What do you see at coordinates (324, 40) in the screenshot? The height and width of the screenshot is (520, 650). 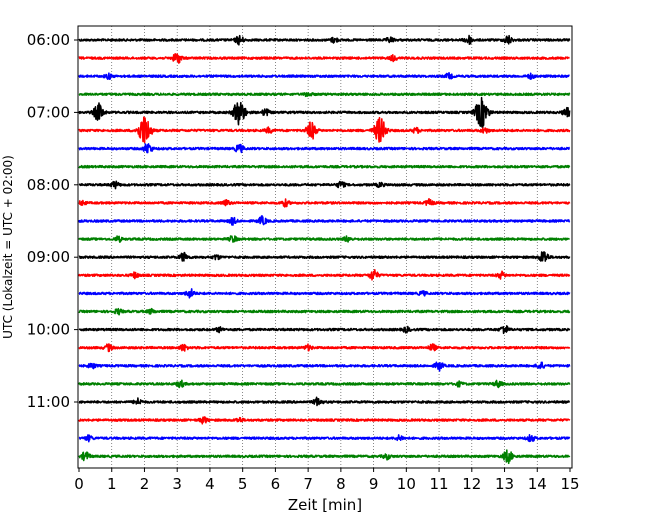 I see `trace-06:00` at bounding box center [324, 40].